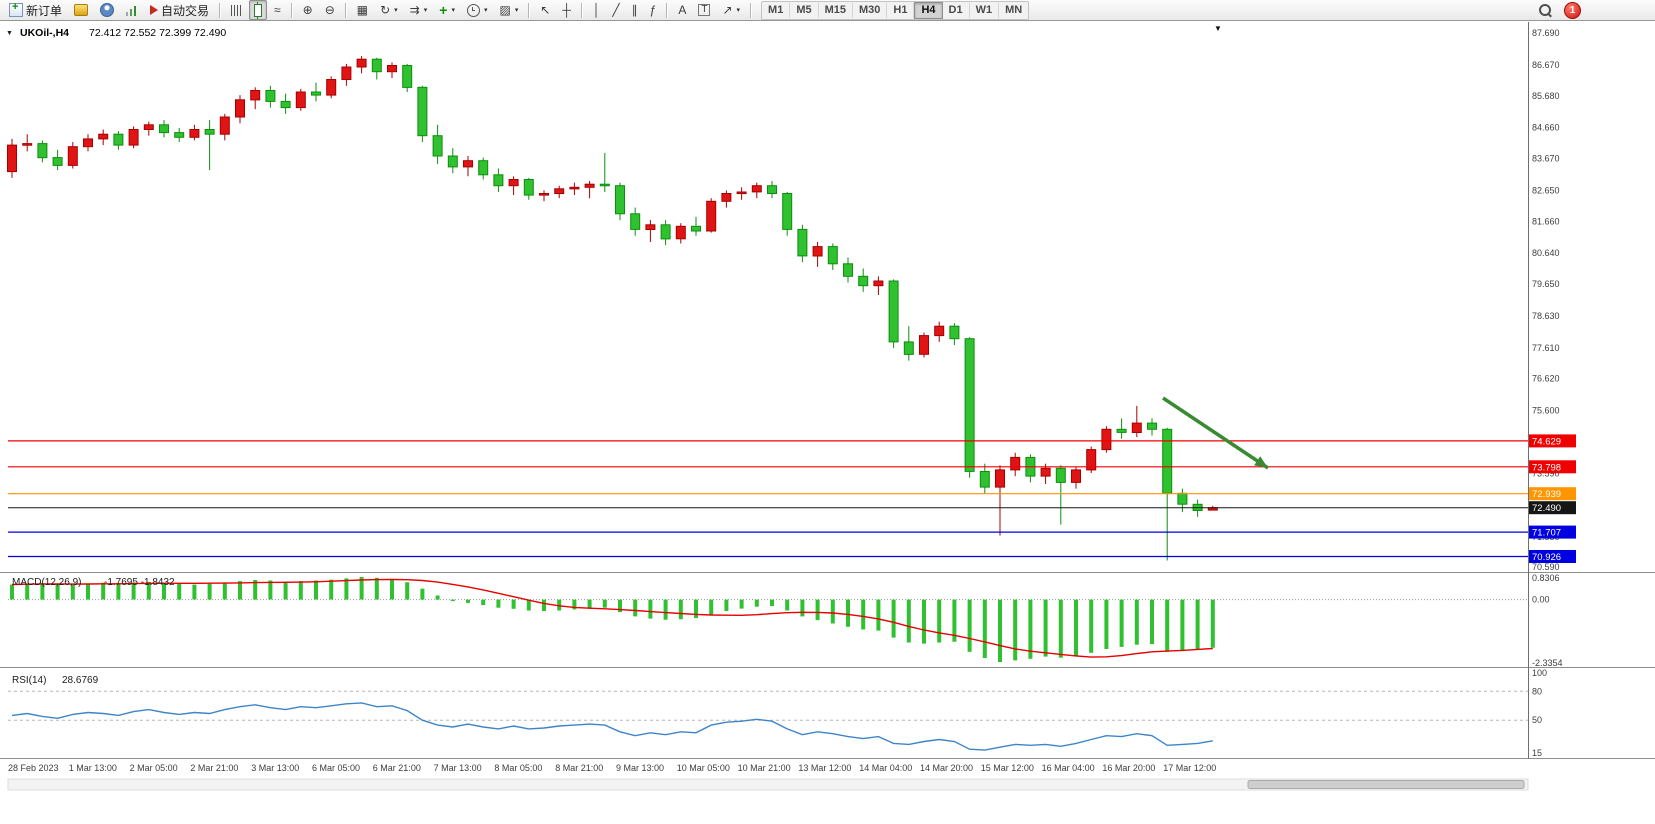 The width and height of the screenshot is (1655, 824). I want to click on price-axis-label: 82.650, so click(1546, 190).